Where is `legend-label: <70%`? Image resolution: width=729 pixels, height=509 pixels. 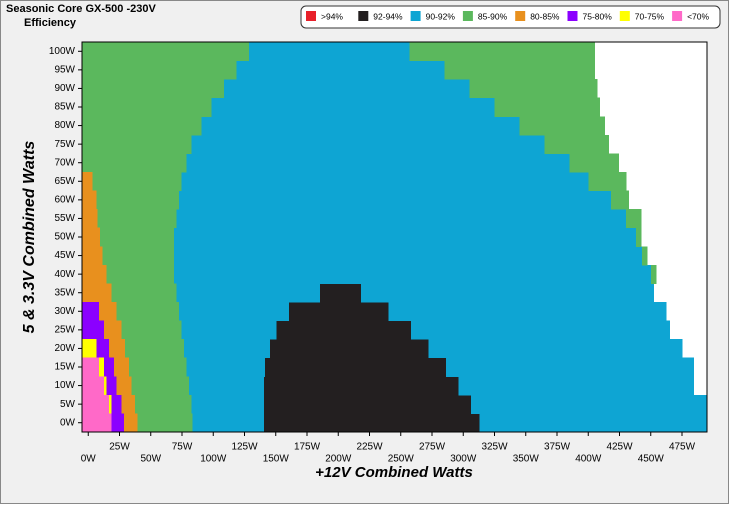
legend-label: <70% is located at coordinates (698, 16).